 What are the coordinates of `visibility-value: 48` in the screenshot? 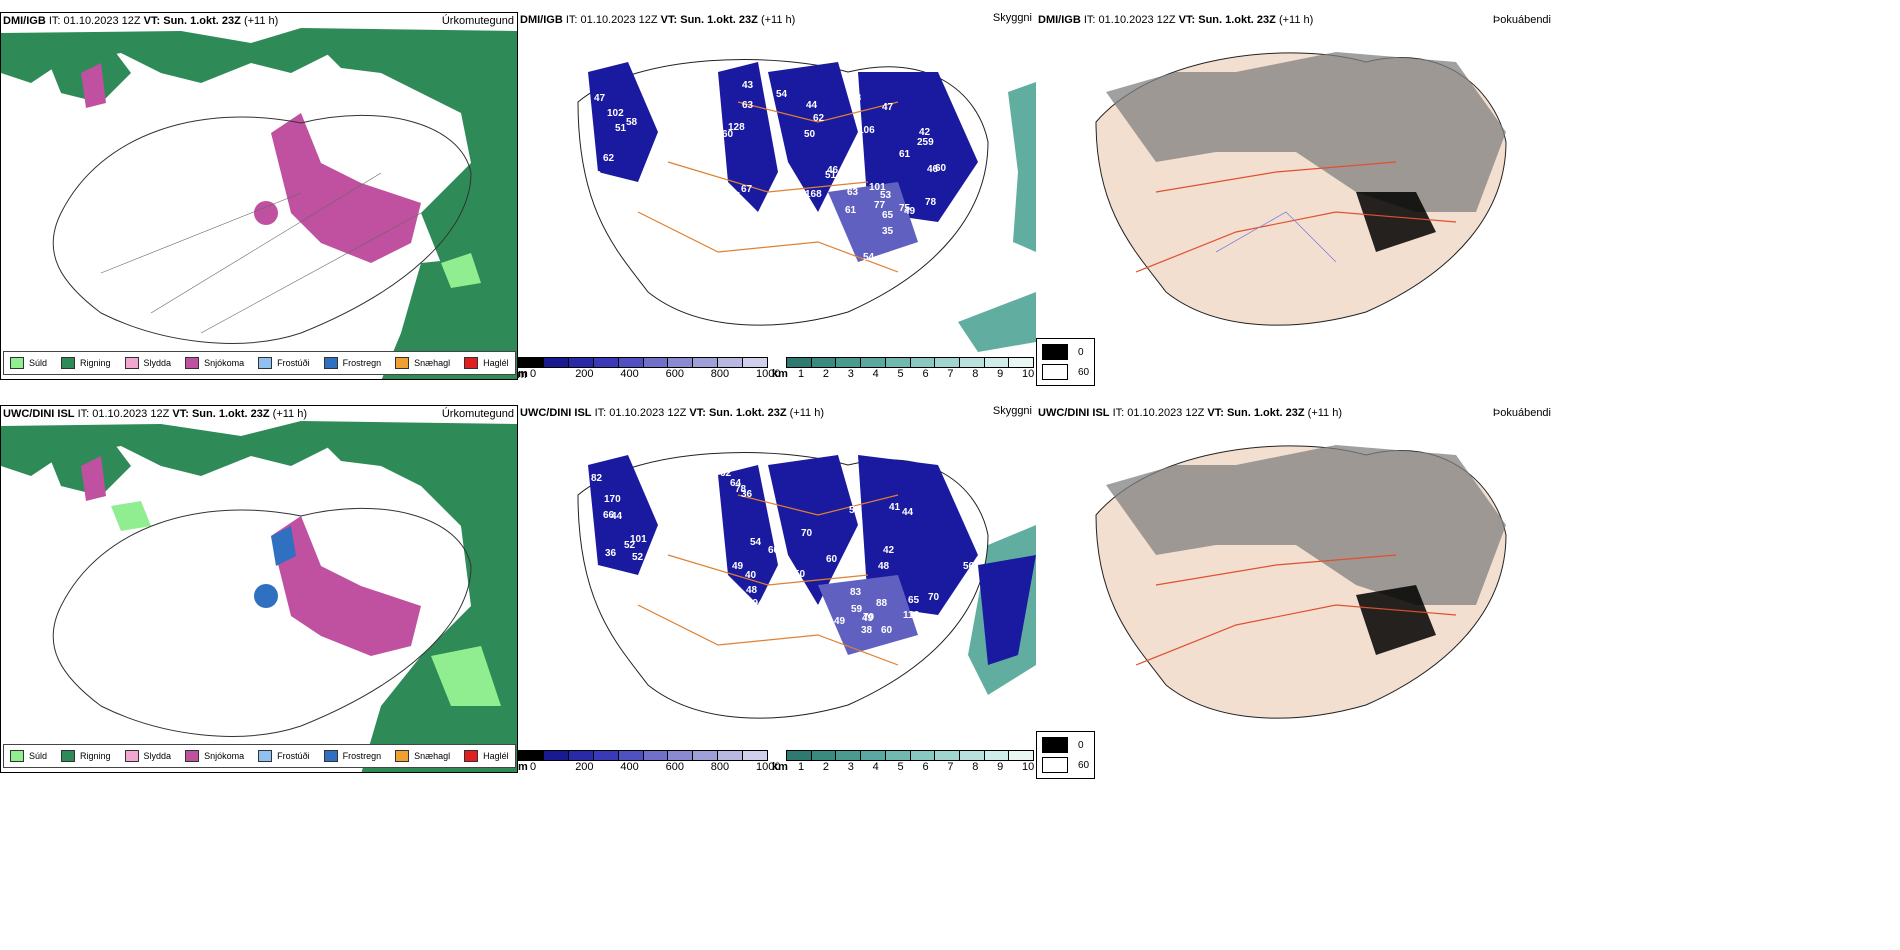 It's located at (752, 590).